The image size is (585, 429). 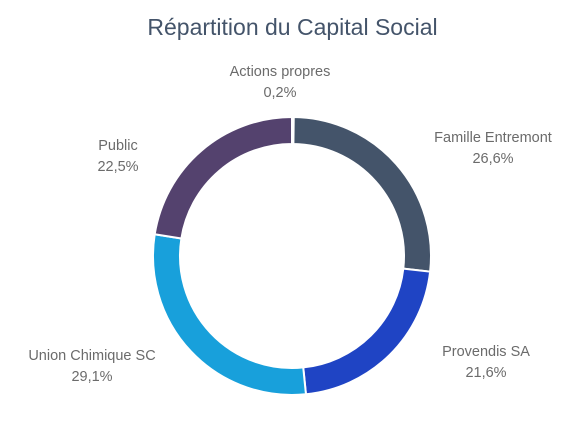 I want to click on slice-value-label: 26,6%, so click(x=492, y=159).